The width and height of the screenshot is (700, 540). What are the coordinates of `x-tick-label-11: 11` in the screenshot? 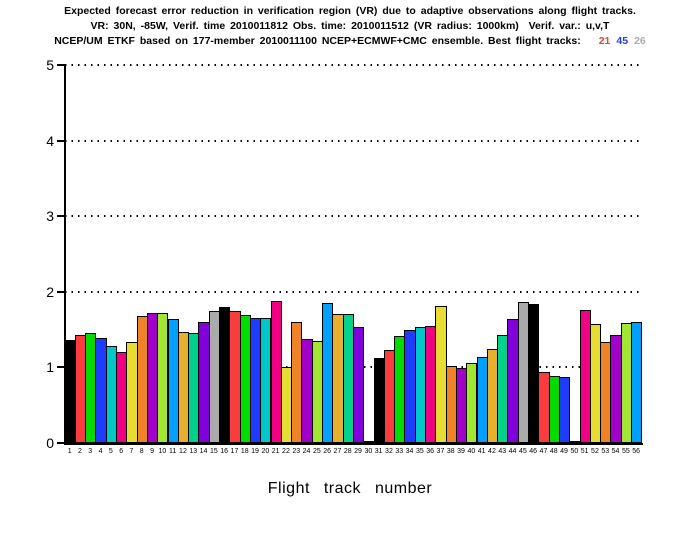 It's located at (173, 451).